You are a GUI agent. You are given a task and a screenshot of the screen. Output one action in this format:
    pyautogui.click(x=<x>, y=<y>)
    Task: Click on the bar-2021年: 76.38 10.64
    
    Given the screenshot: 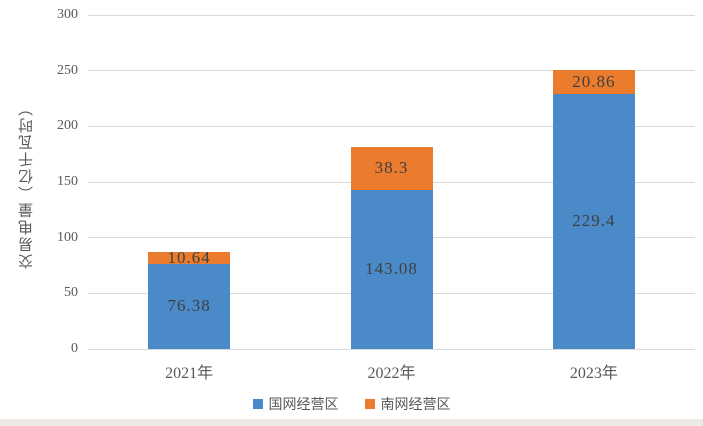 What is the action you would take?
    pyautogui.click(x=189, y=298)
    